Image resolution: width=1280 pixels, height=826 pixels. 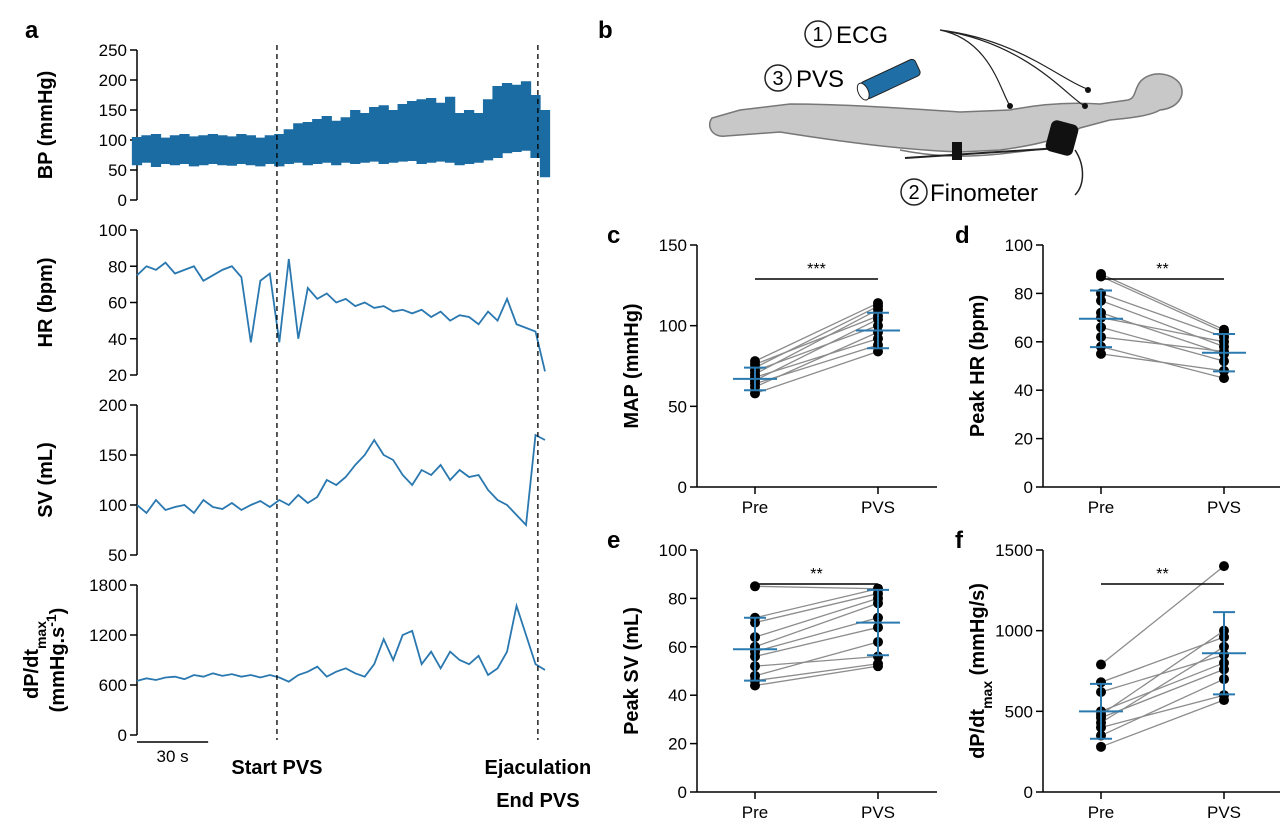 I want to click on item-label: Finometer, so click(x=984, y=193).